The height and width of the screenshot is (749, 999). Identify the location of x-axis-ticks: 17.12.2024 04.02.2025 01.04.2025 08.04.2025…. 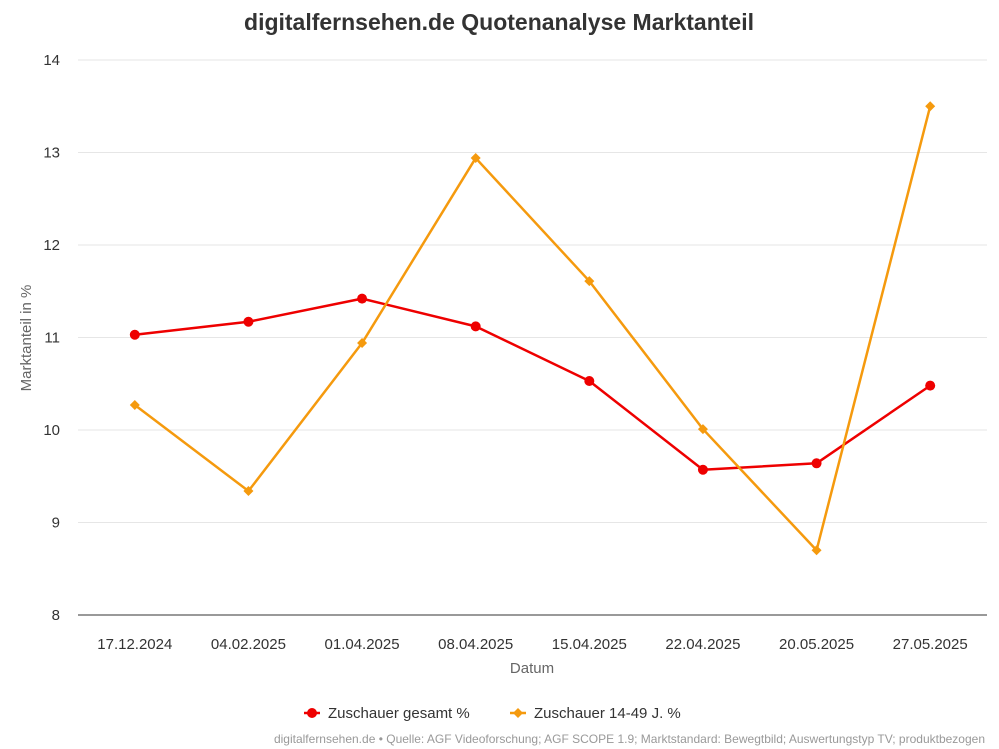
(532, 644).